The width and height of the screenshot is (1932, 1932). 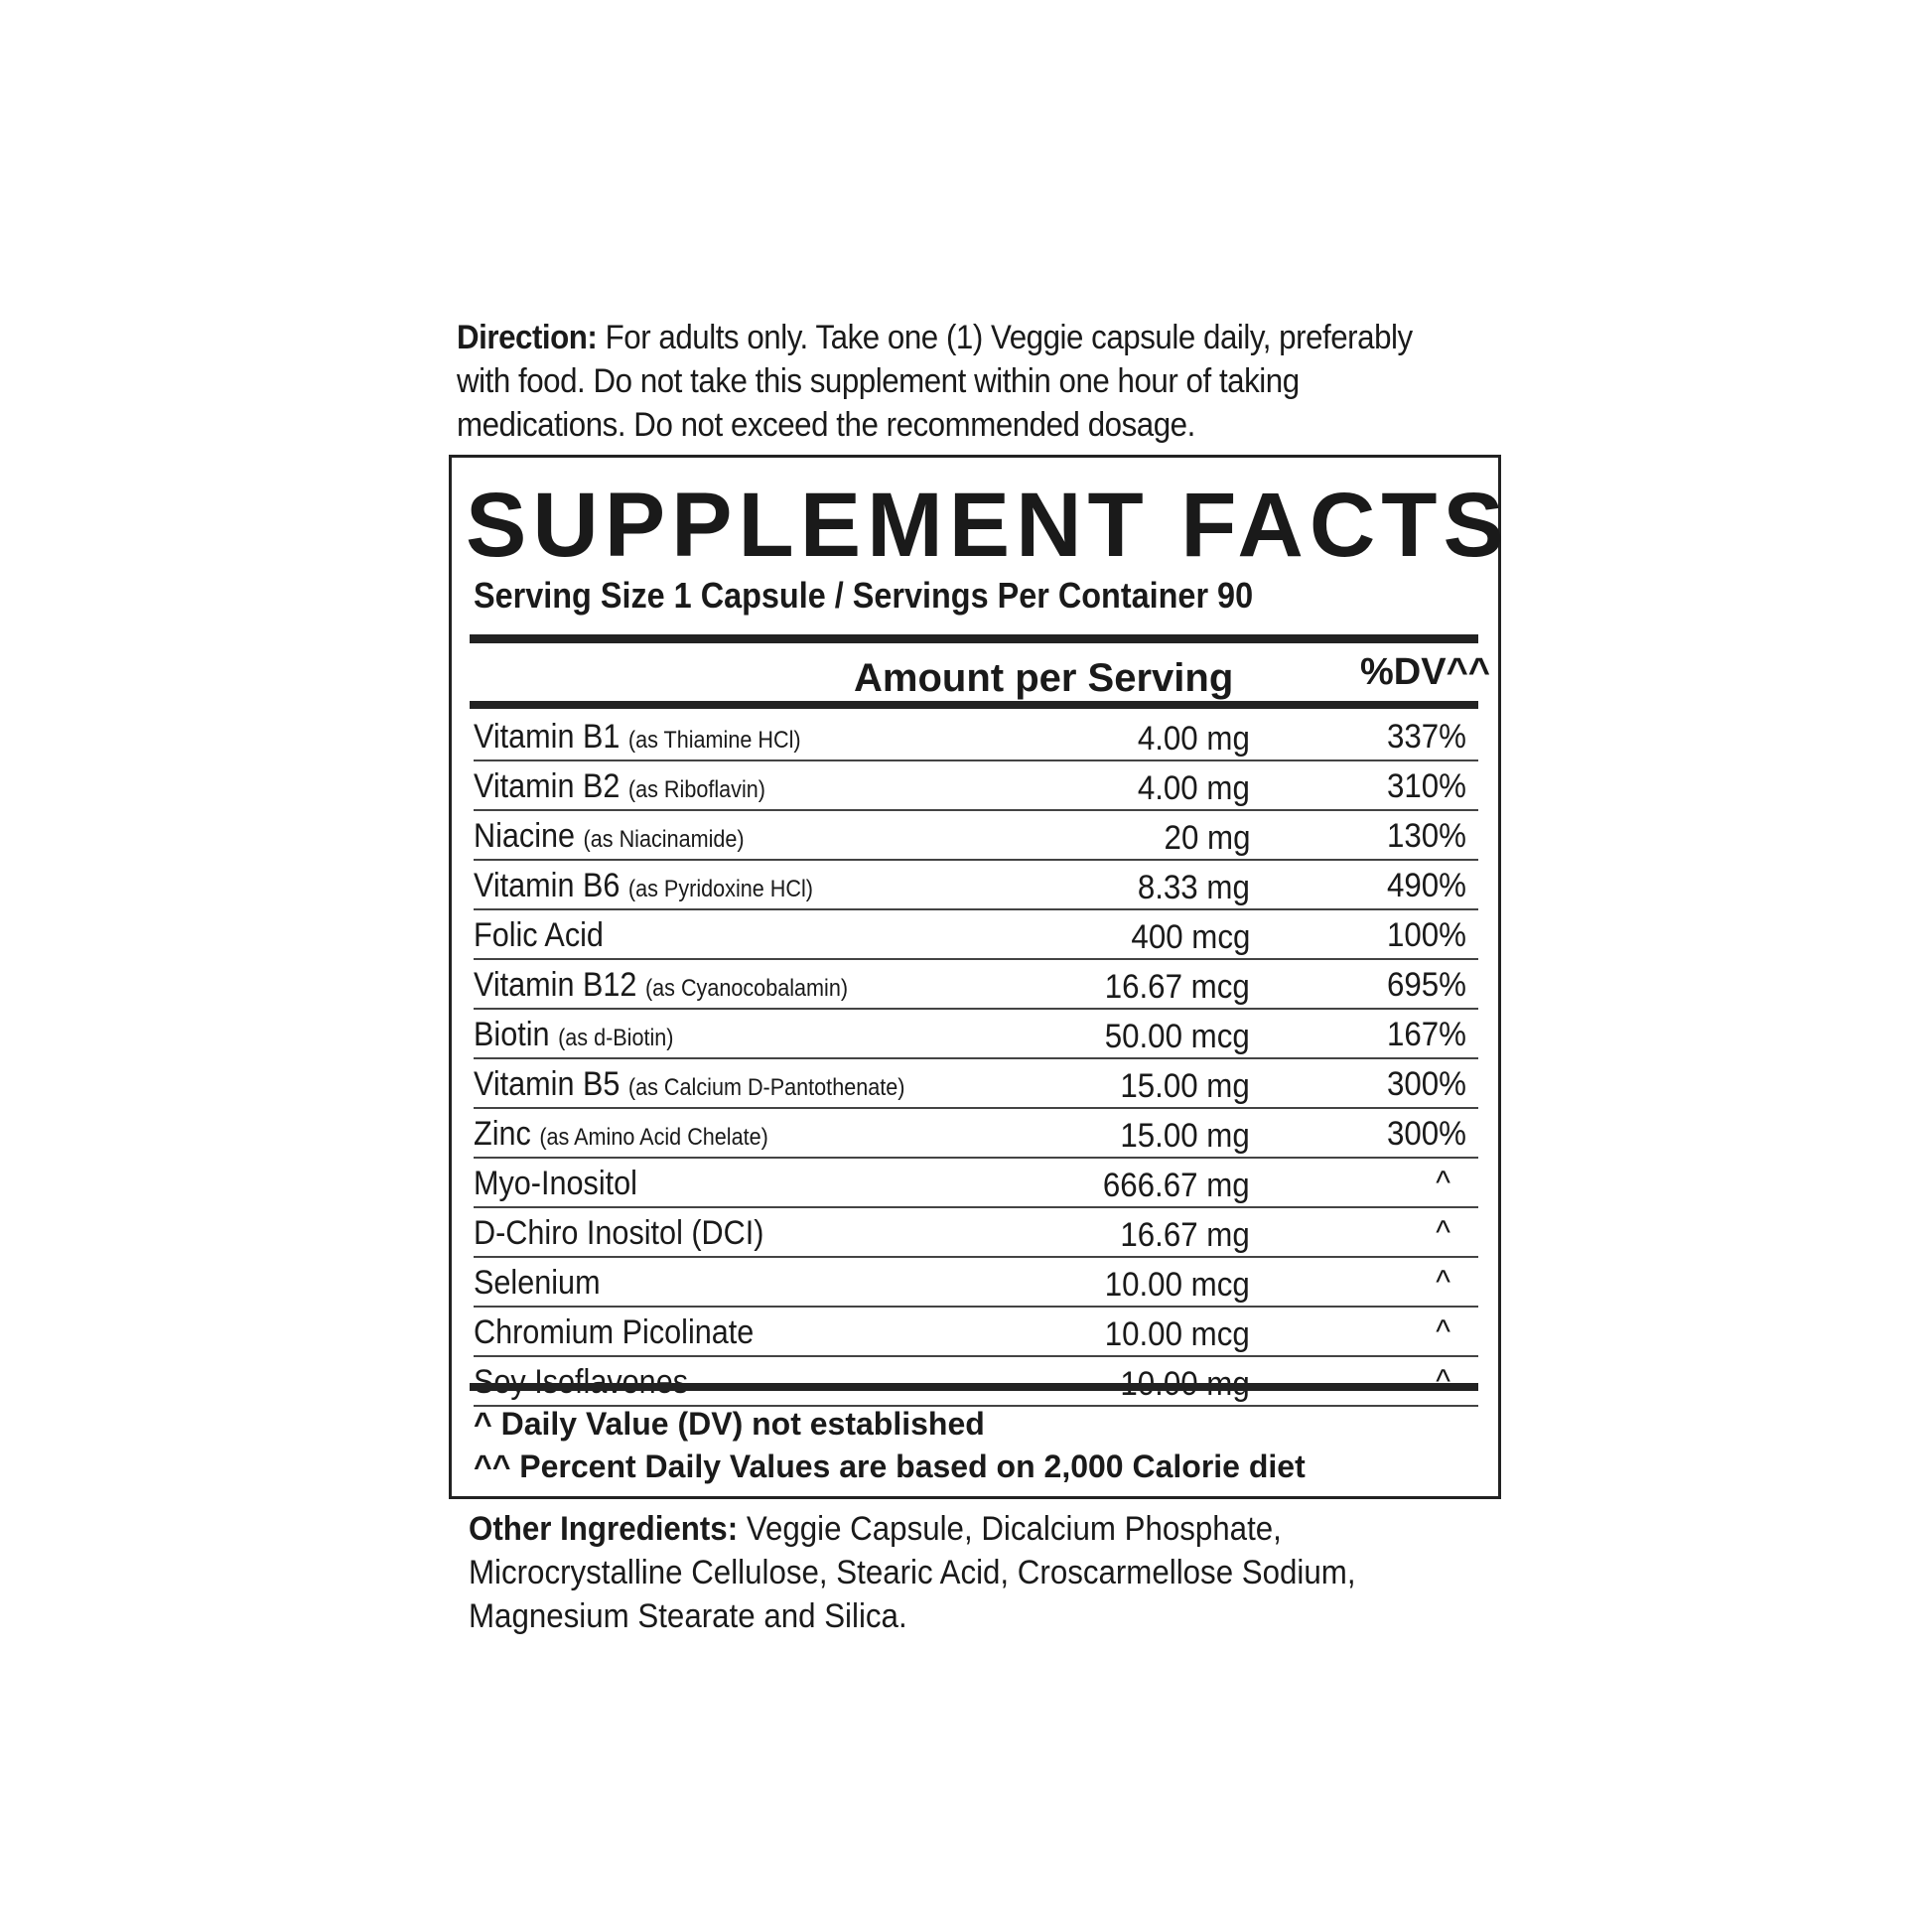 I want to click on nutrient-amount: 16.67 mcg, so click(x=1177, y=987).